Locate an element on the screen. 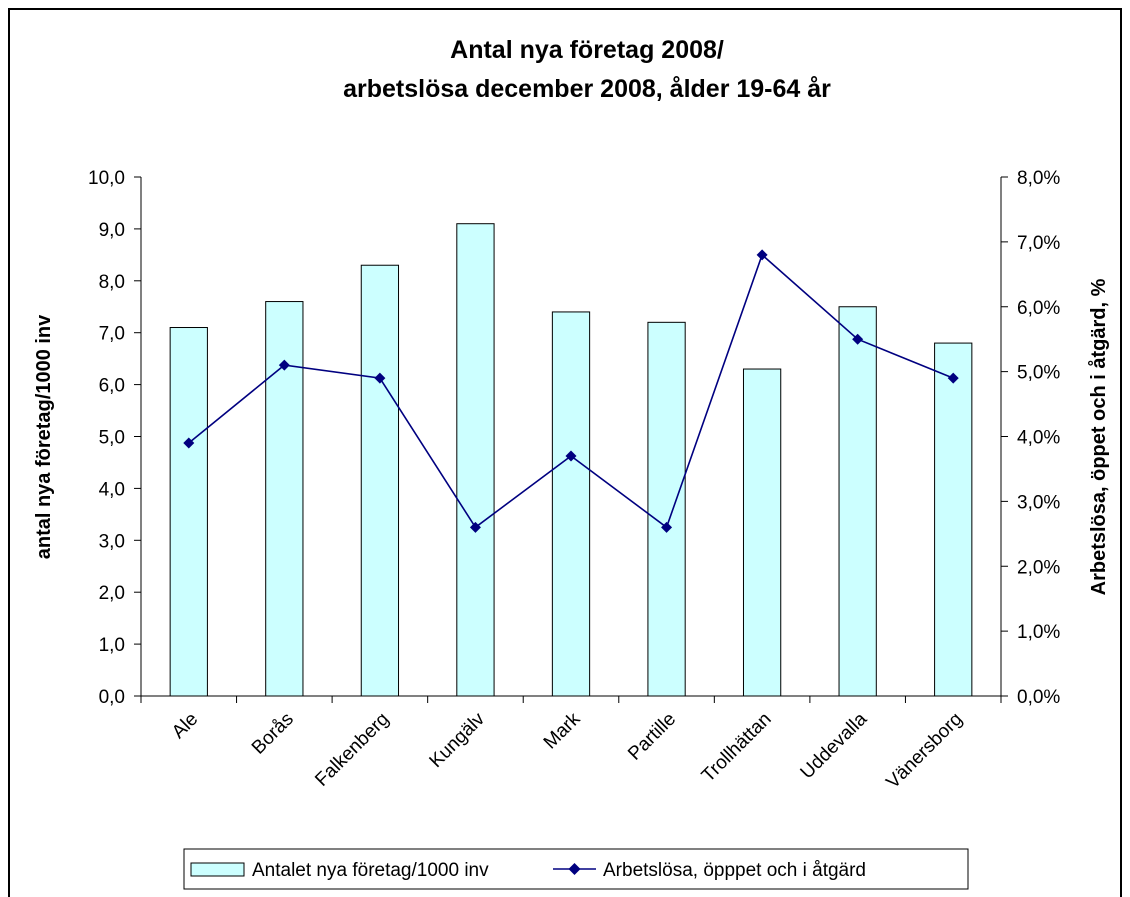 The image size is (1130, 897). line-point-borås is located at coordinates (284, 365).